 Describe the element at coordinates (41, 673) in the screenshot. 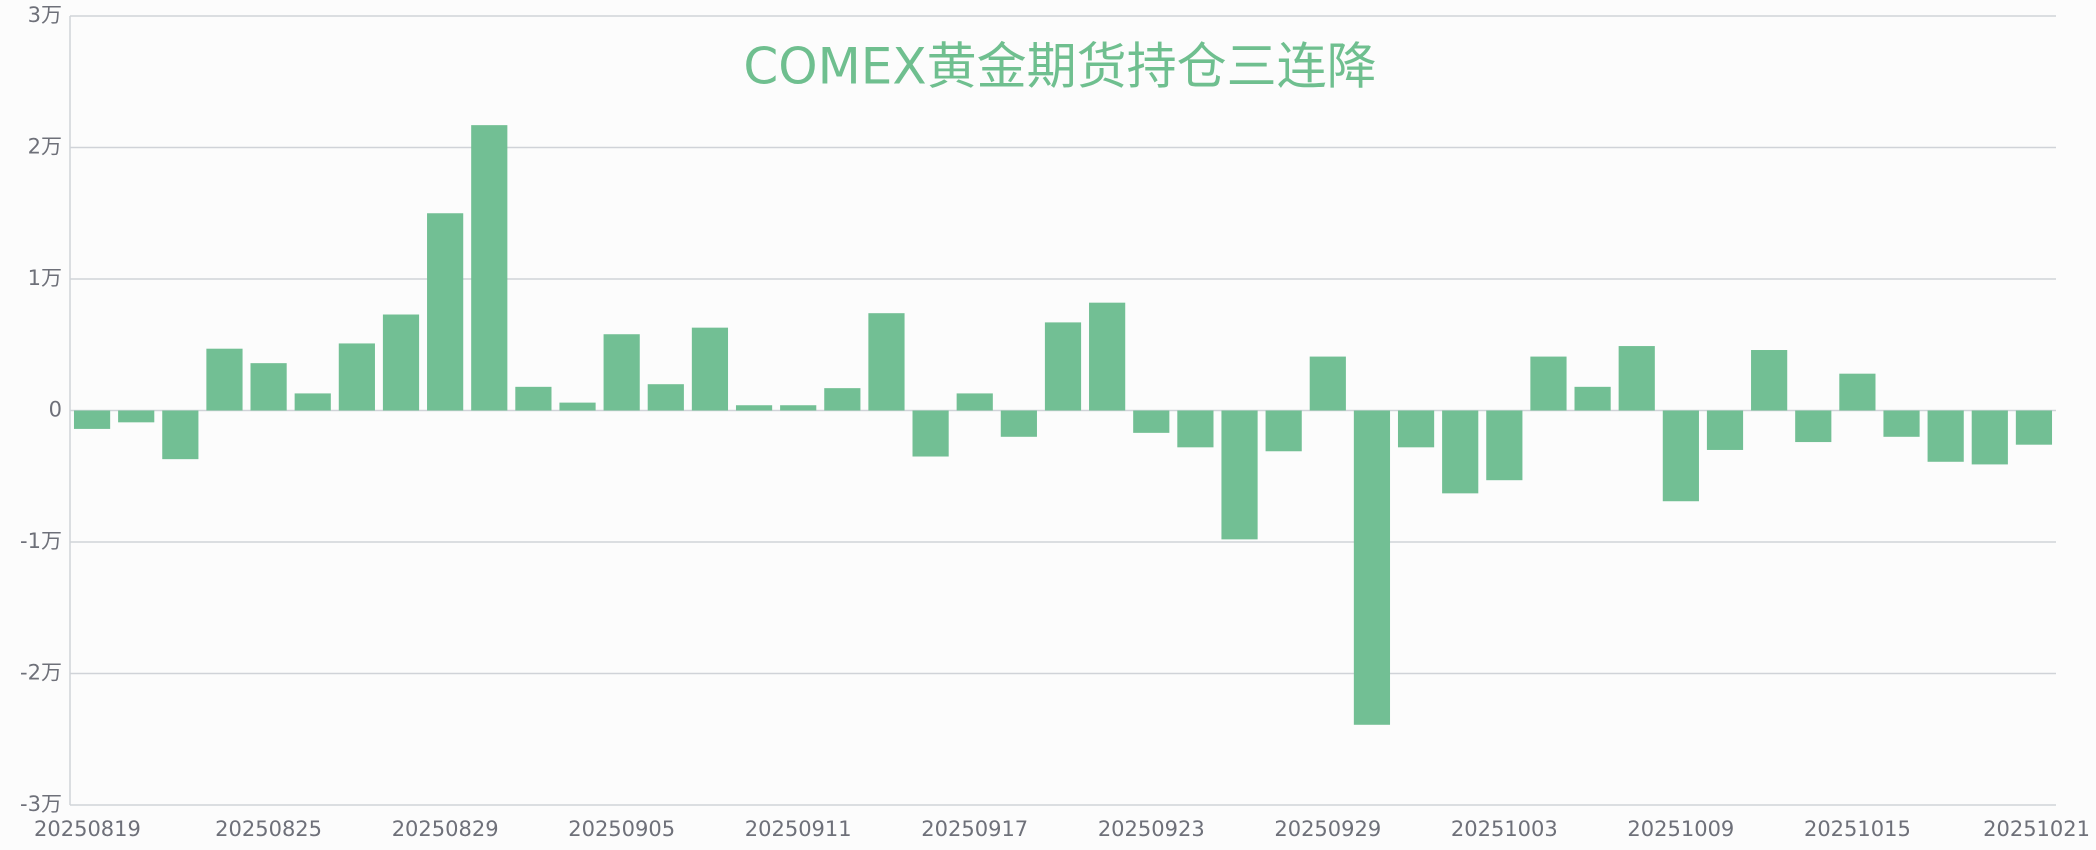

I see `y-tick-label: -2万` at that location.